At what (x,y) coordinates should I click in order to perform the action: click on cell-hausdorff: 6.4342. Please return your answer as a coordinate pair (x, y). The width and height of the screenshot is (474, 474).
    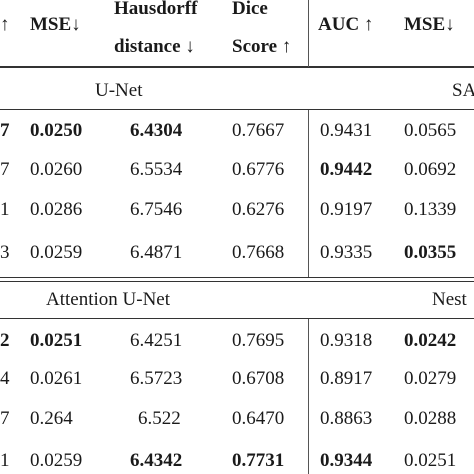
    Looking at the image, I should click on (156, 460).